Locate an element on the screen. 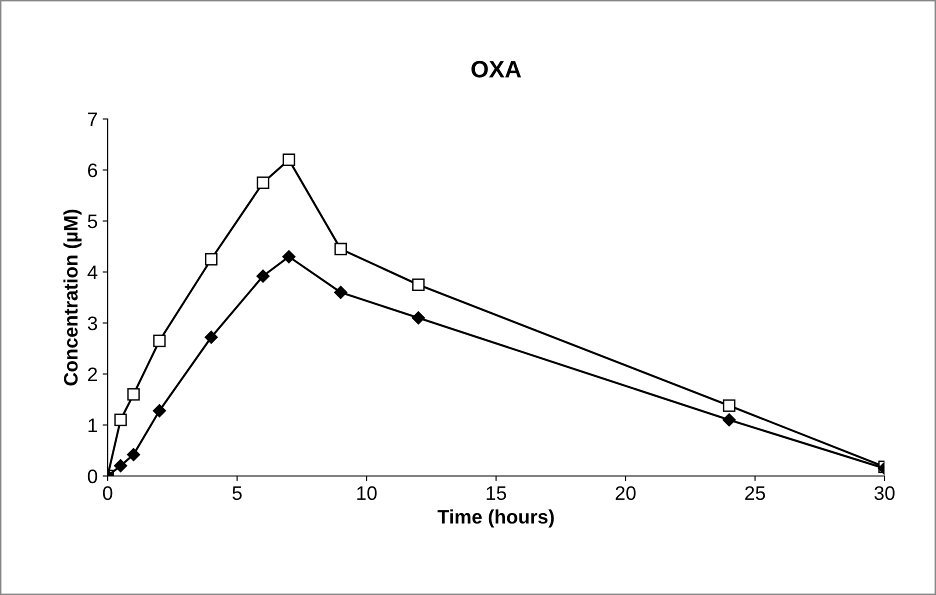 The image size is (936, 595). y-tick-label: 7 is located at coordinates (92, 119).